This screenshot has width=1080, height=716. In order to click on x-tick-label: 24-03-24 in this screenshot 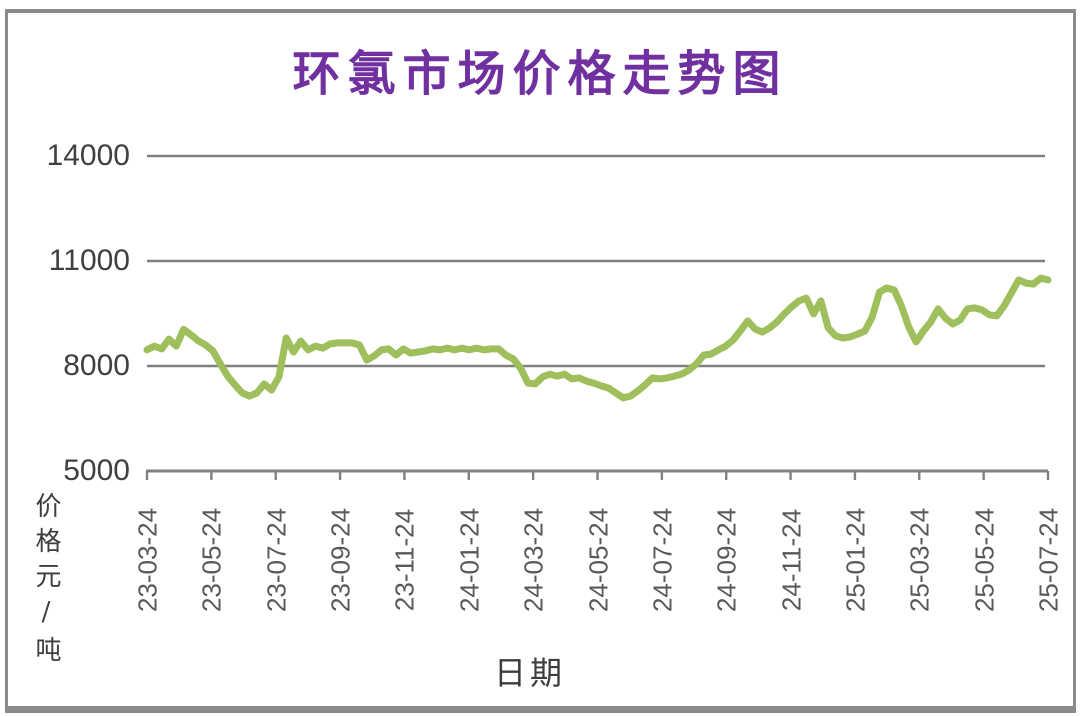, I will do `click(533, 560)`.